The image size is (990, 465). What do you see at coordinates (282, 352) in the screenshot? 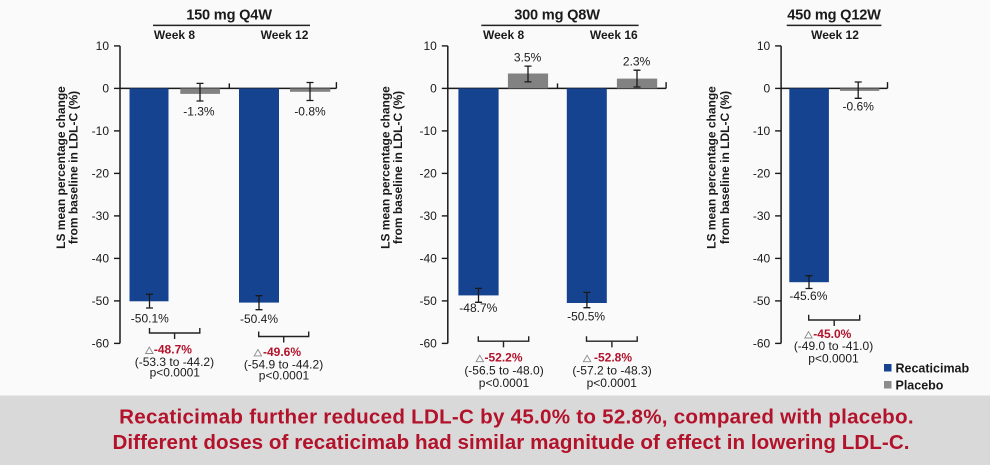
I see `svg-text: -49.6%` at bounding box center [282, 352].